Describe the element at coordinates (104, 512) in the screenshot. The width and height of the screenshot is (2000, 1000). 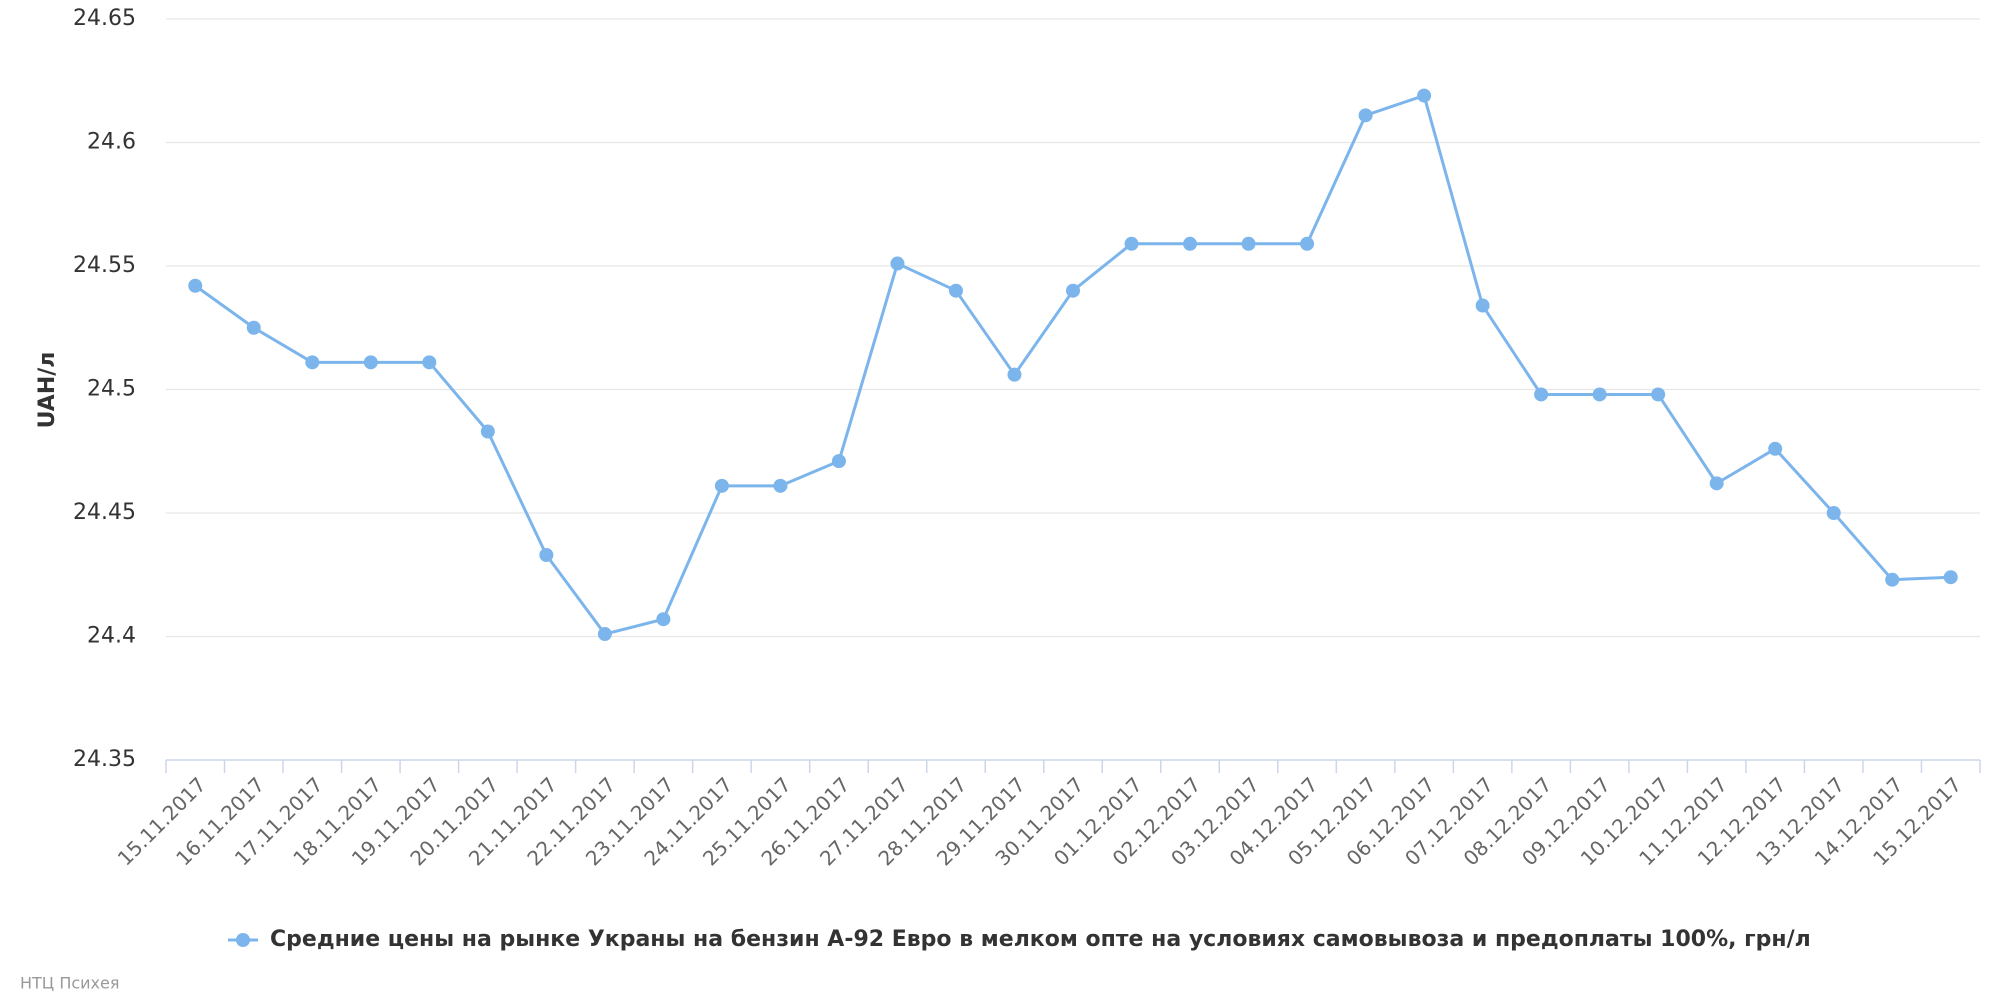
I see `y-tick-label: 24.45` at that location.